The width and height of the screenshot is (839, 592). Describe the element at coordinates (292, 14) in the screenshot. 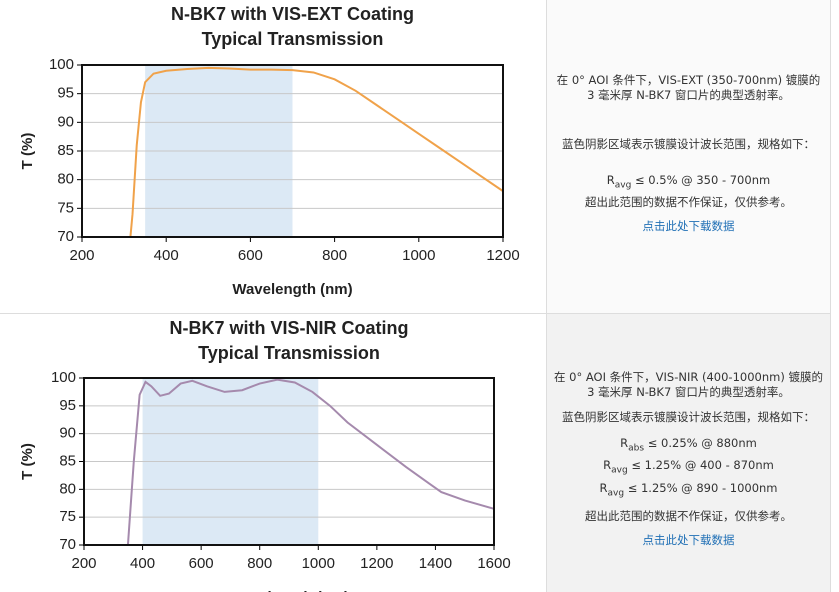

I see `chart-title: N-BK7 with VIS-EXT Coating` at that location.